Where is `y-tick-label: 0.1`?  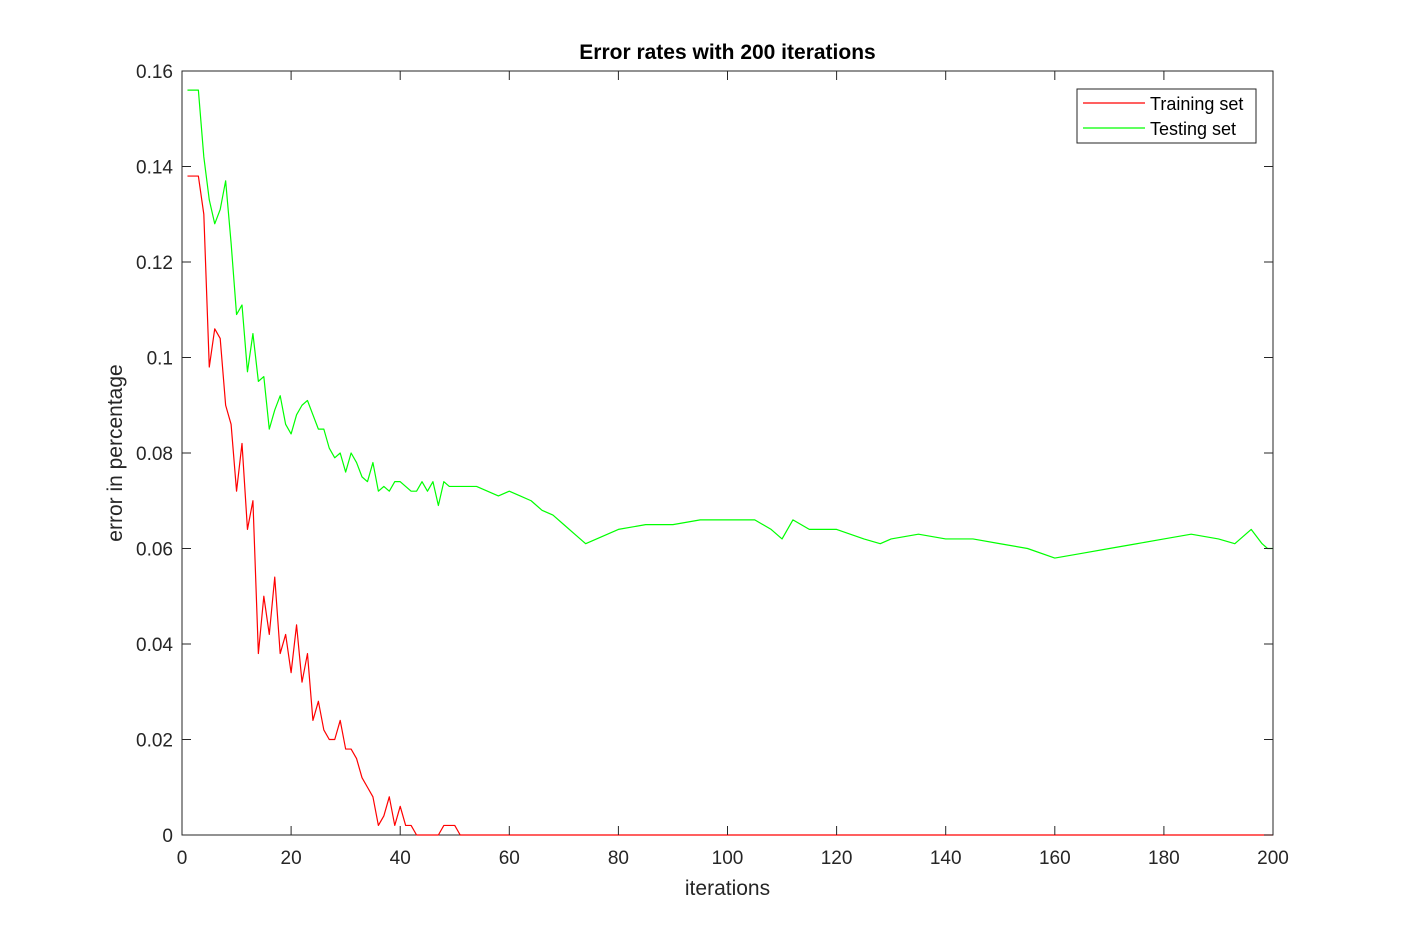 y-tick-label: 0.1 is located at coordinates (160, 359).